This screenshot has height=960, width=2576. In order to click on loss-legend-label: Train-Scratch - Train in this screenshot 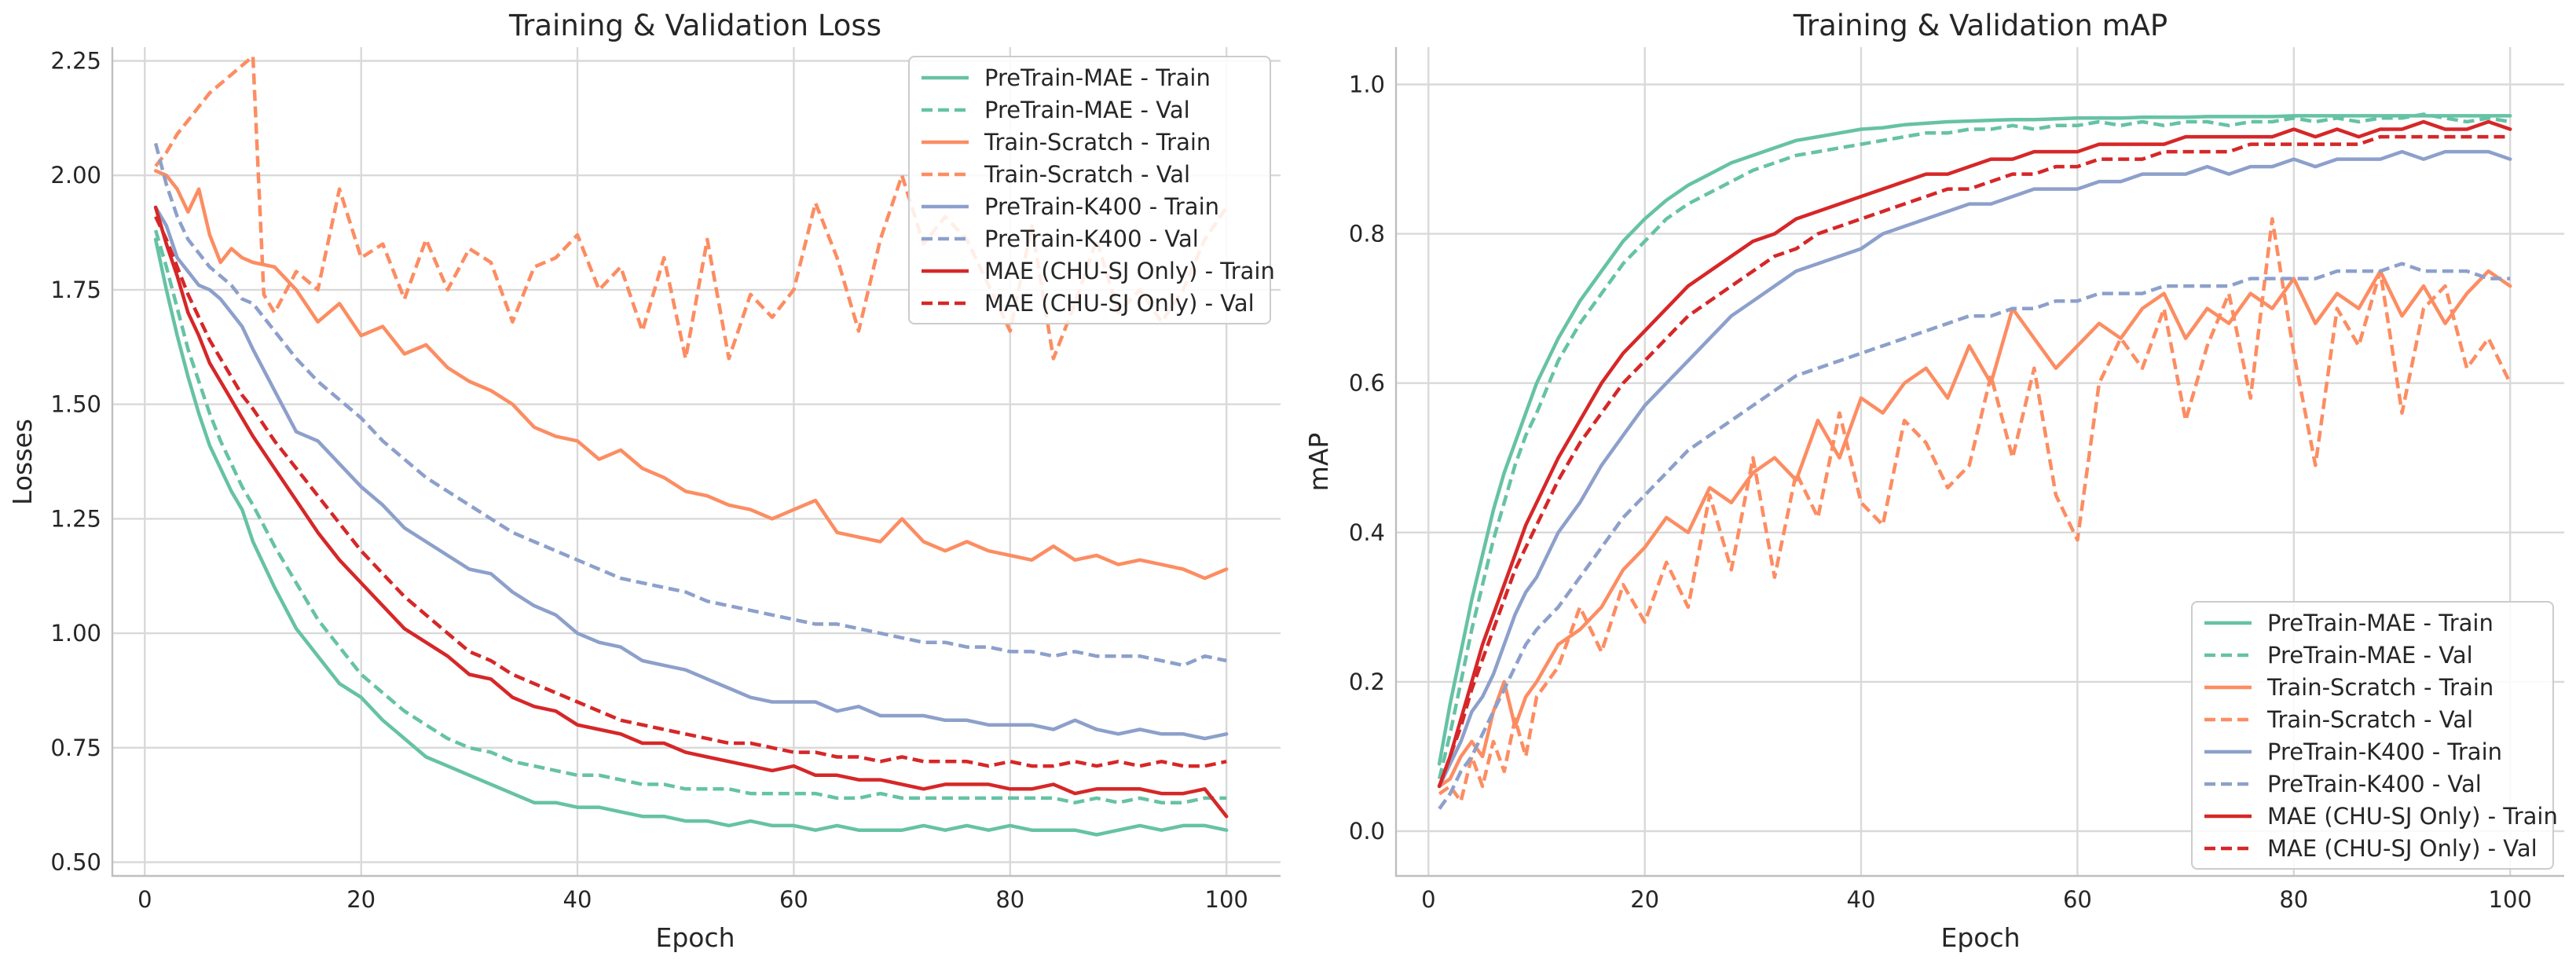, I will do `click(1097, 142)`.